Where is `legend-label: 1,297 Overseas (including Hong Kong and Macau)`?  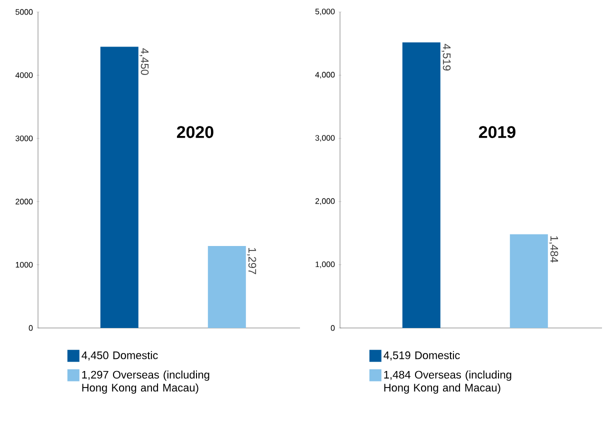
legend-label: 1,297 Overseas (including Hong Kong and Macau) is located at coordinates (146, 382).